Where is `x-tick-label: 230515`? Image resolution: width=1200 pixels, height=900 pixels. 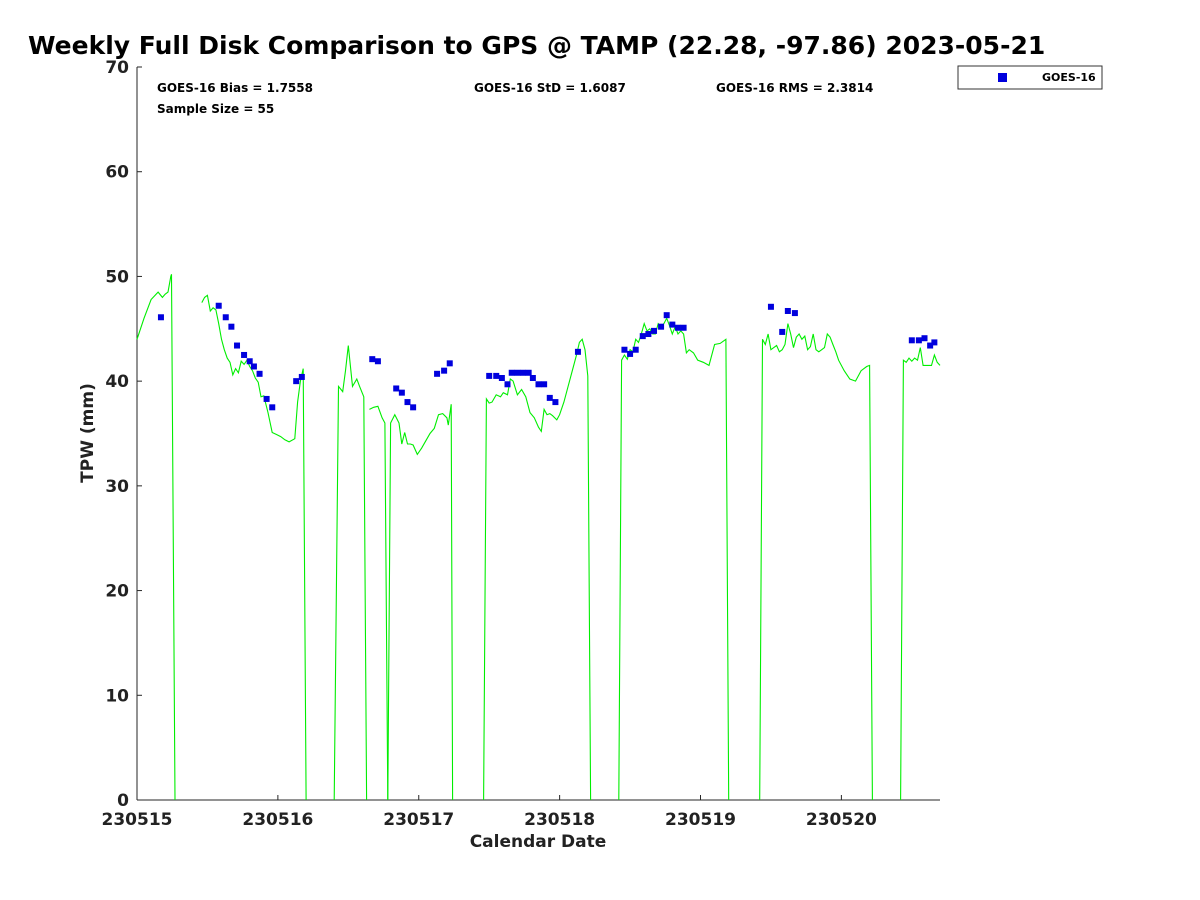
x-tick-label: 230515 is located at coordinates (137, 820).